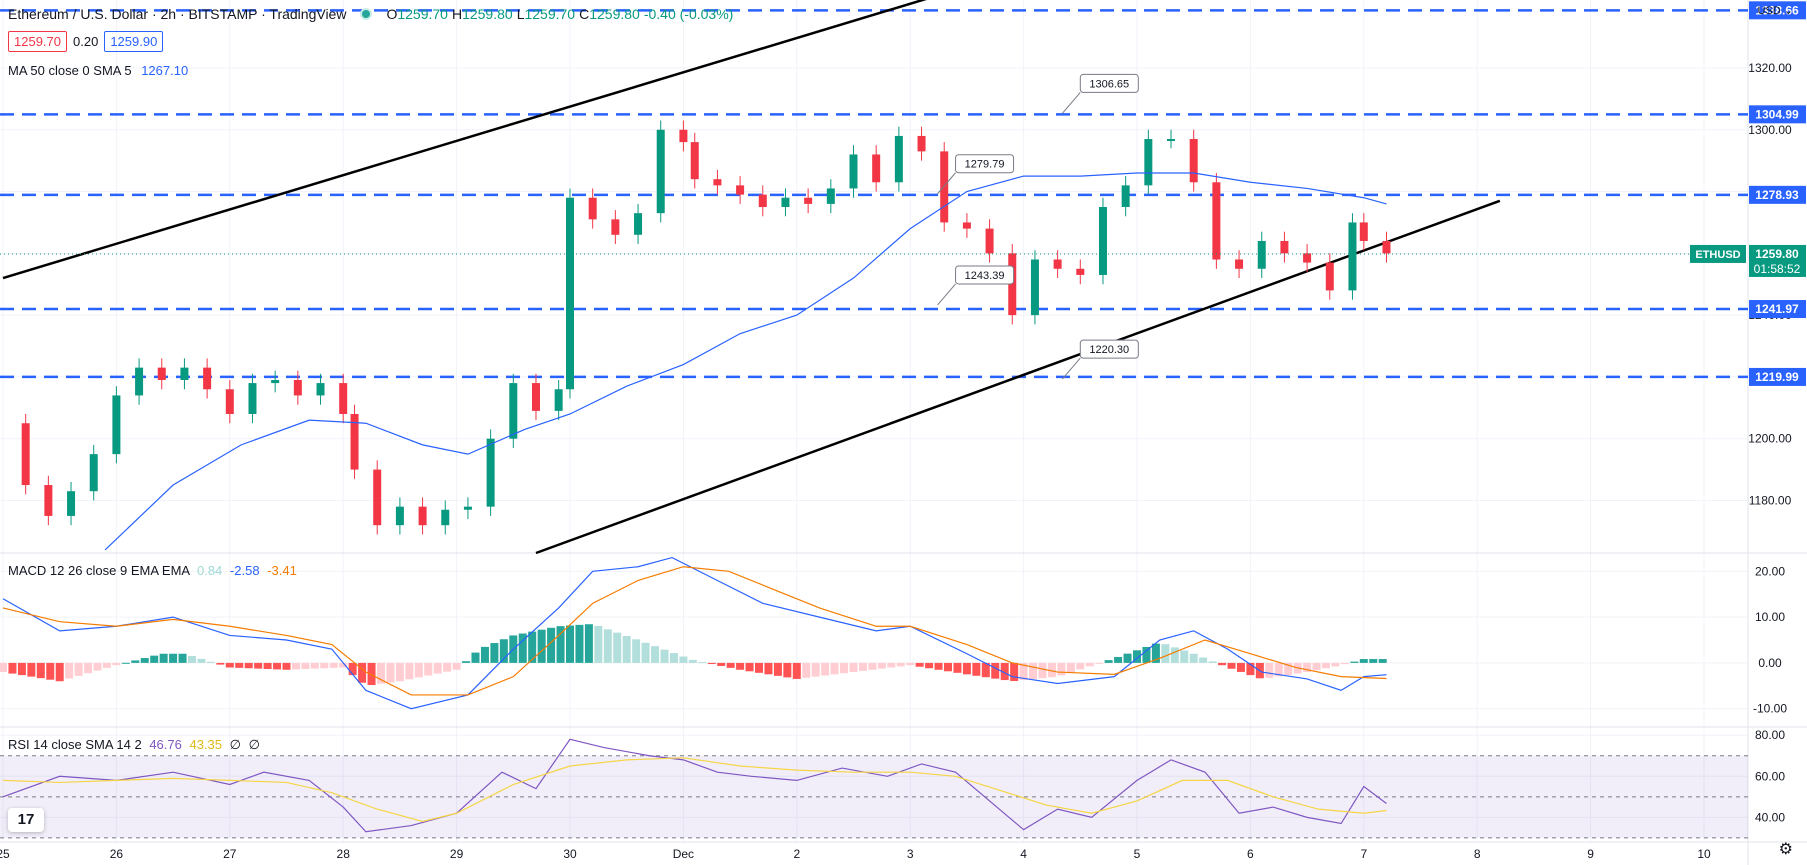  What do you see at coordinates (1770, 130) in the screenshot?
I see `y-tick-label: 1300.00` at bounding box center [1770, 130].